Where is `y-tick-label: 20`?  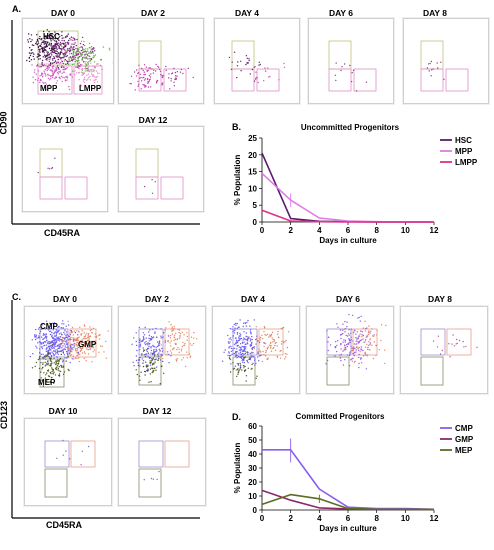
y-tick-label: 20 is located at coordinates (252, 482).